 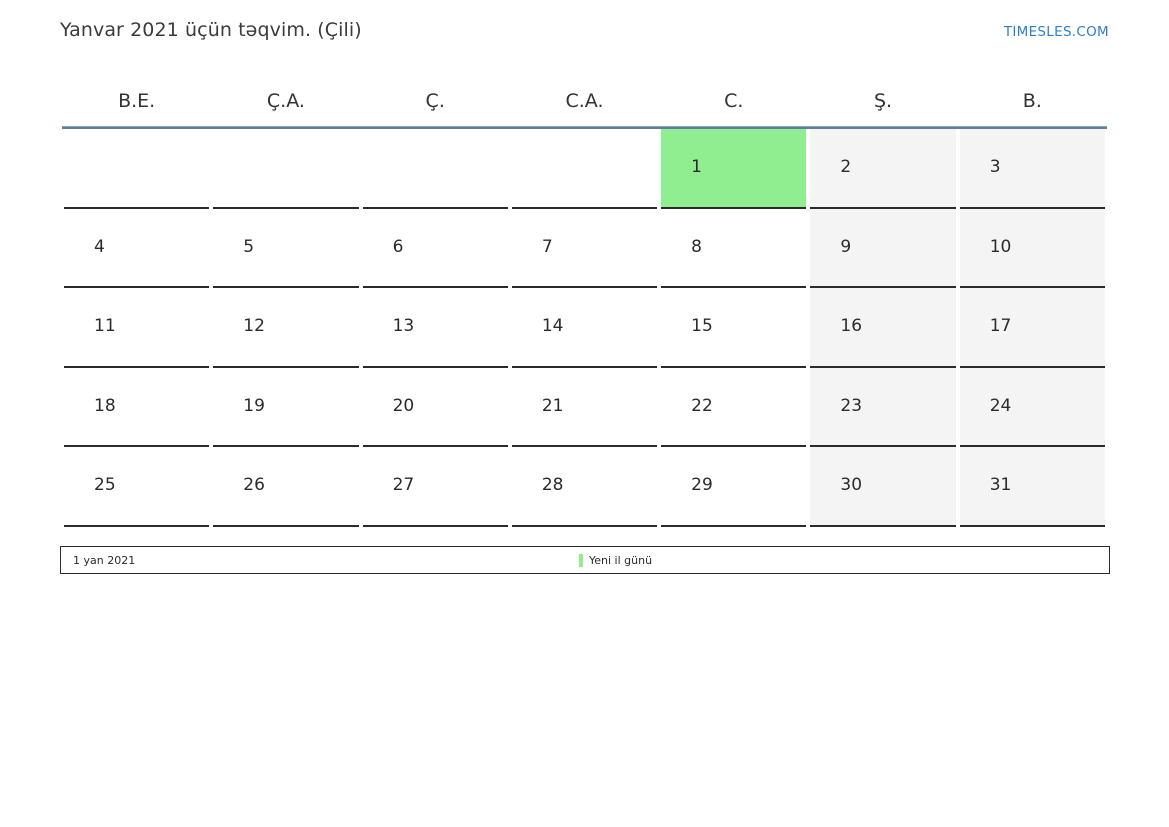 I want to click on holiday-color-swatch, so click(x=581, y=560).